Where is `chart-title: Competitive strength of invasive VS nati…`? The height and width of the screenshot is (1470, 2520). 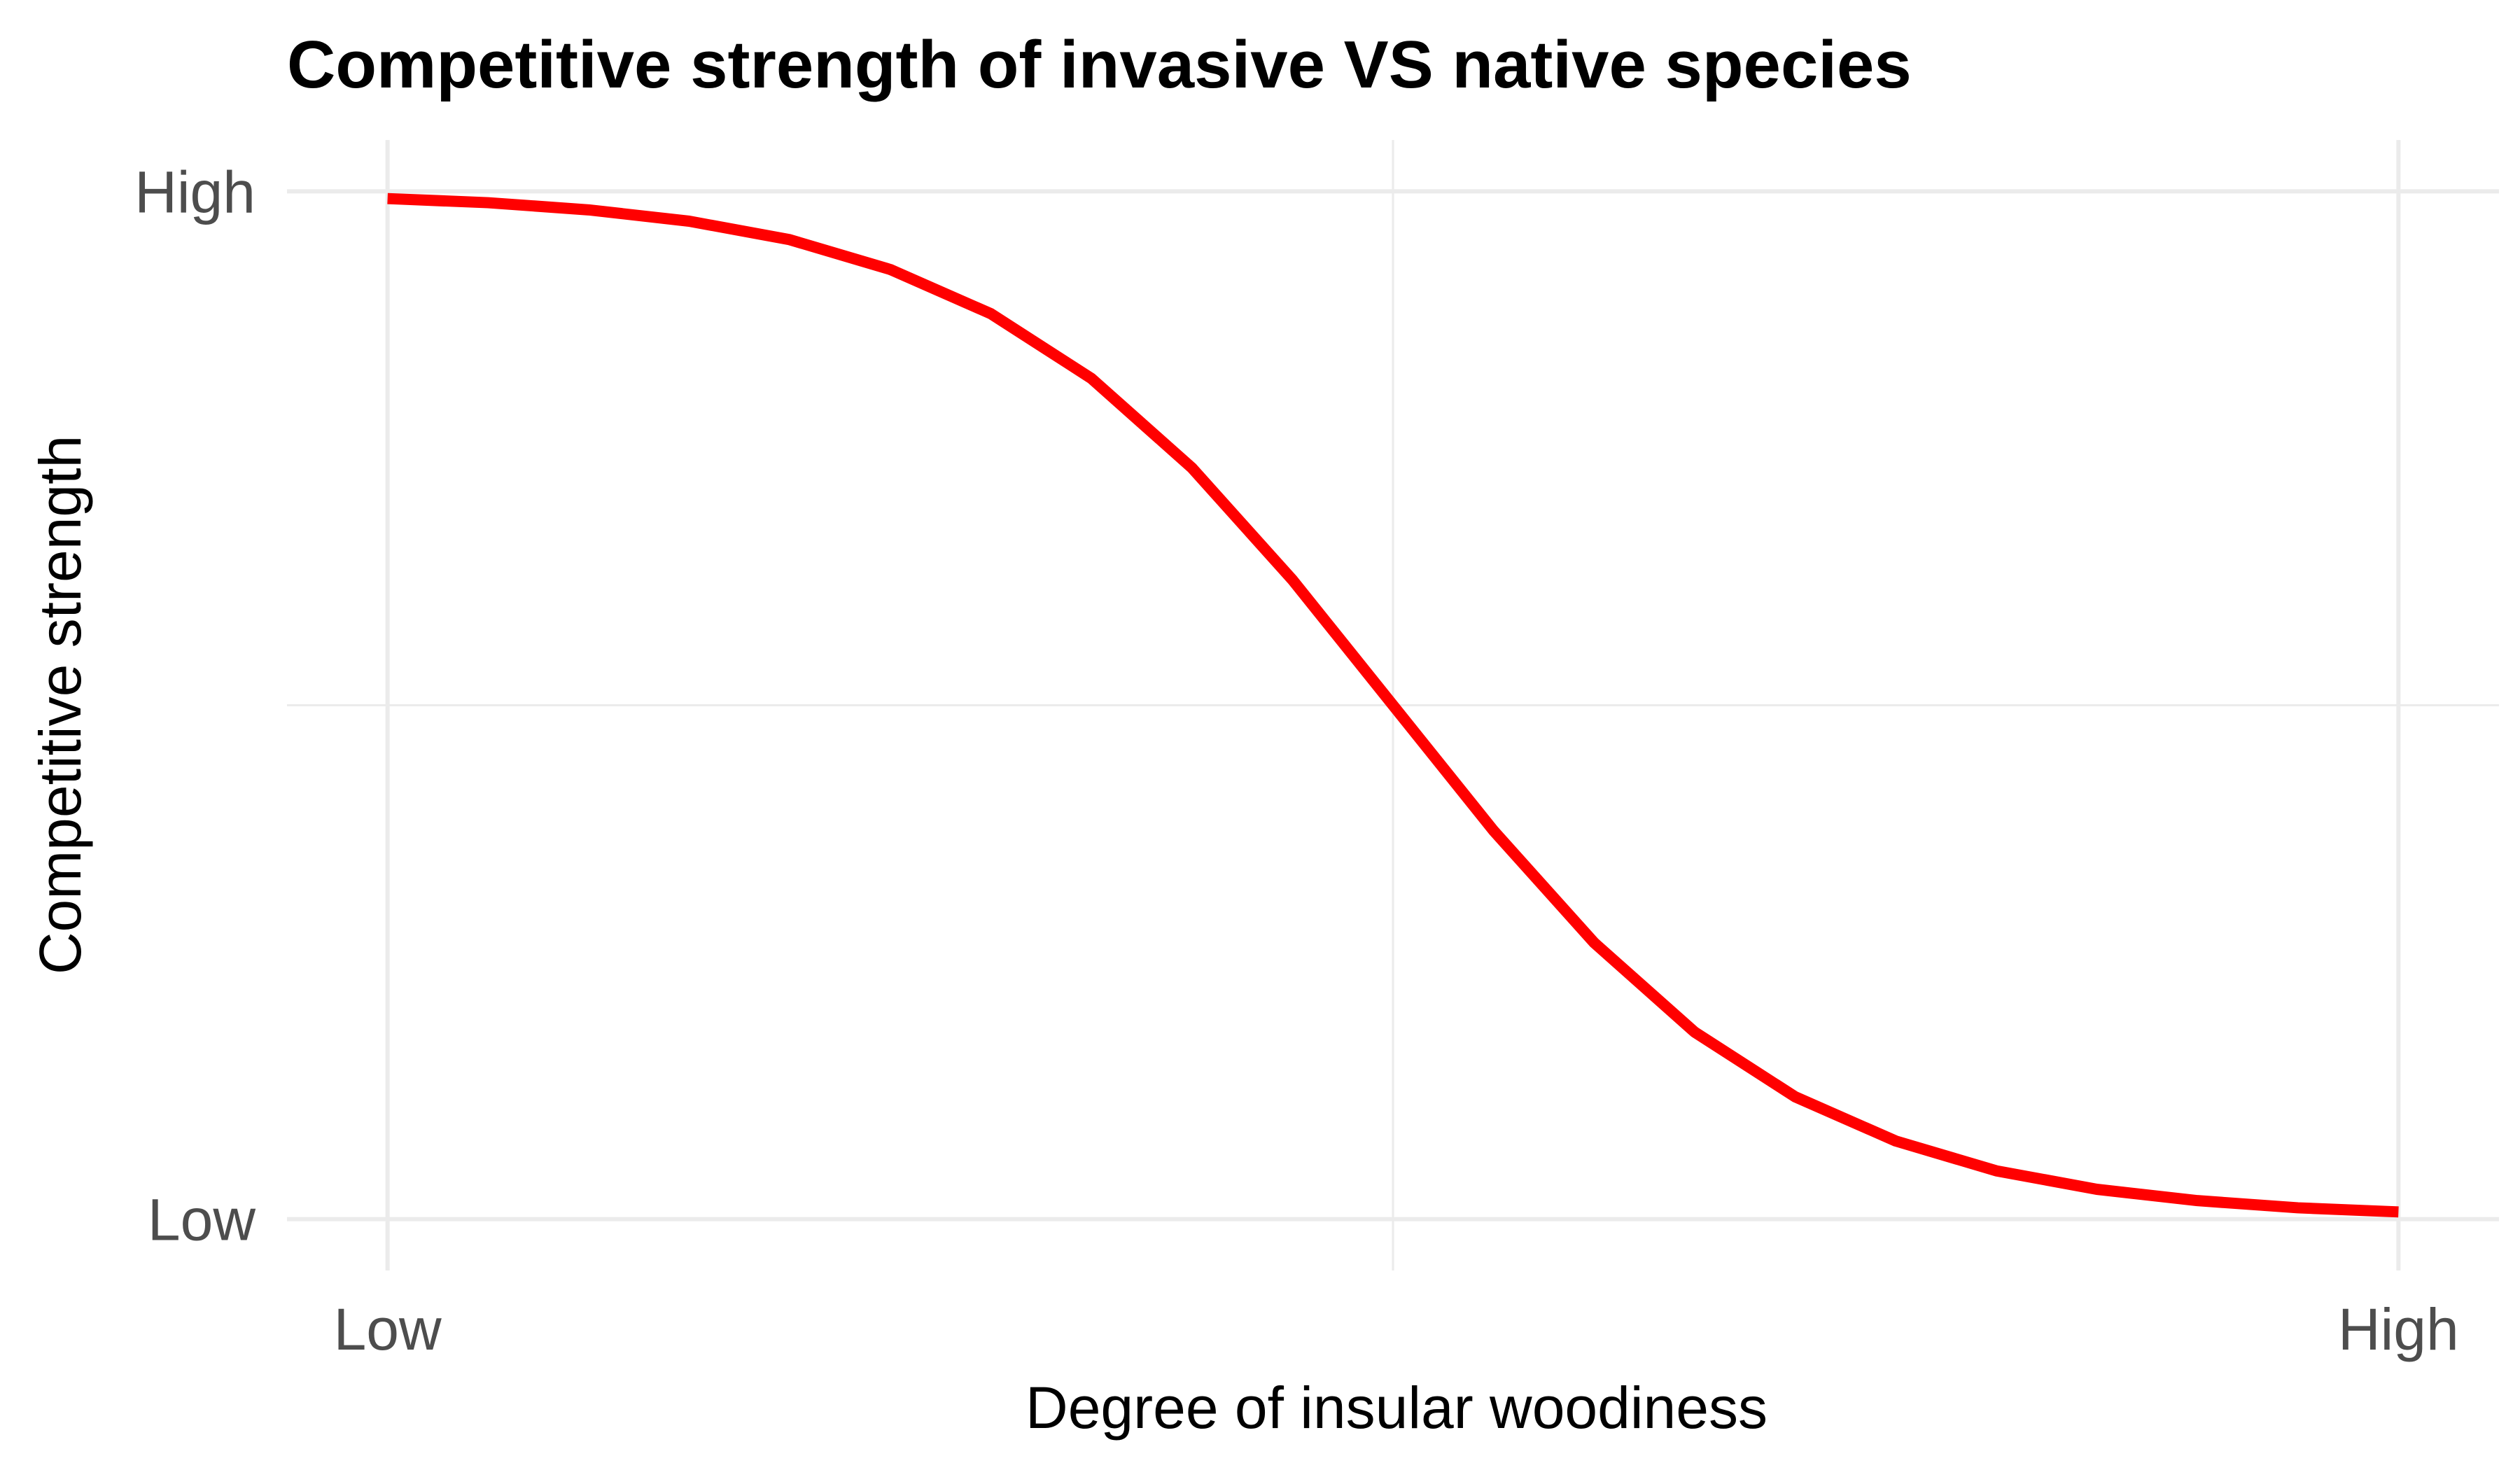
chart-title: Competitive strength of invasive VS nati… is located at coordinates (1099, 64).